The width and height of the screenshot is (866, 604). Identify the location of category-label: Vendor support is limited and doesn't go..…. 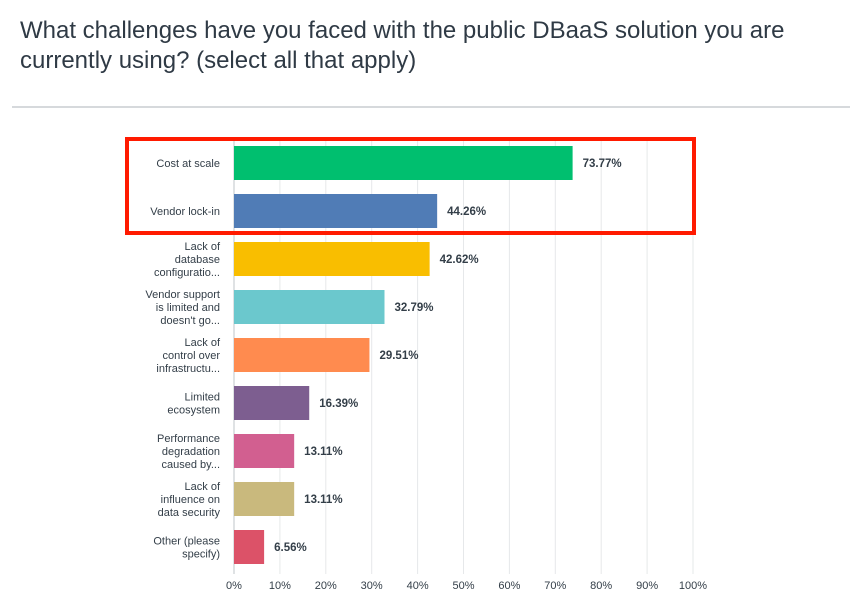
(182, 308).